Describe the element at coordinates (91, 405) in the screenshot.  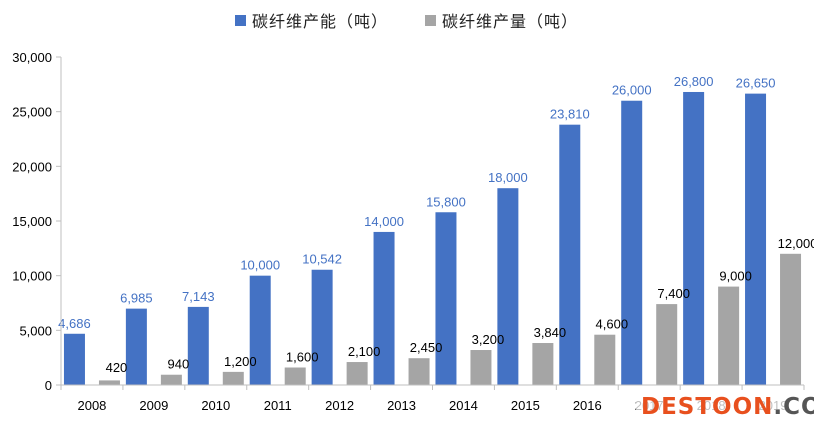
I see `x-tick-label: 2008` at that location.